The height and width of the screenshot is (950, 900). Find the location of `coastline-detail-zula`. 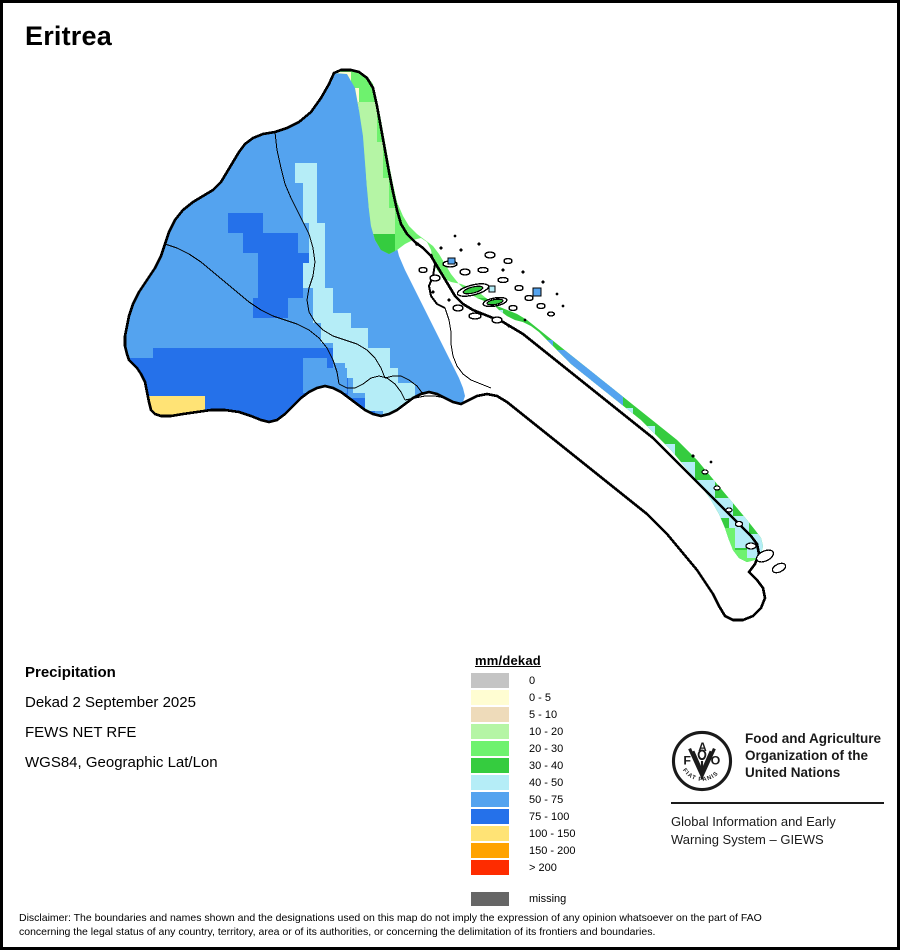

coastline-detail-zula is located at coordinates (436, 281).